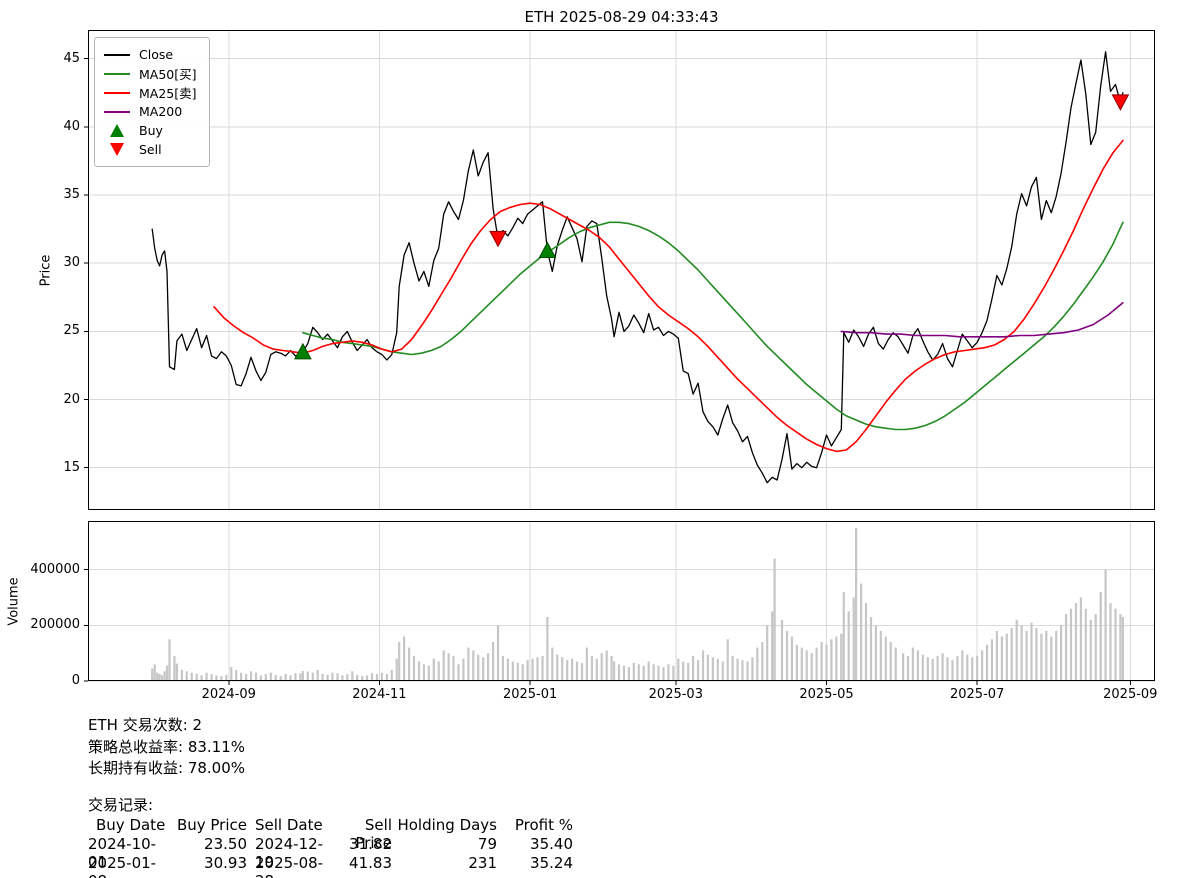 This screenshot has height=878, width=1180. Describe the element at coordinates (131, 825) in the screenshot. I see `col-buy-date: Buy Date` at that location.